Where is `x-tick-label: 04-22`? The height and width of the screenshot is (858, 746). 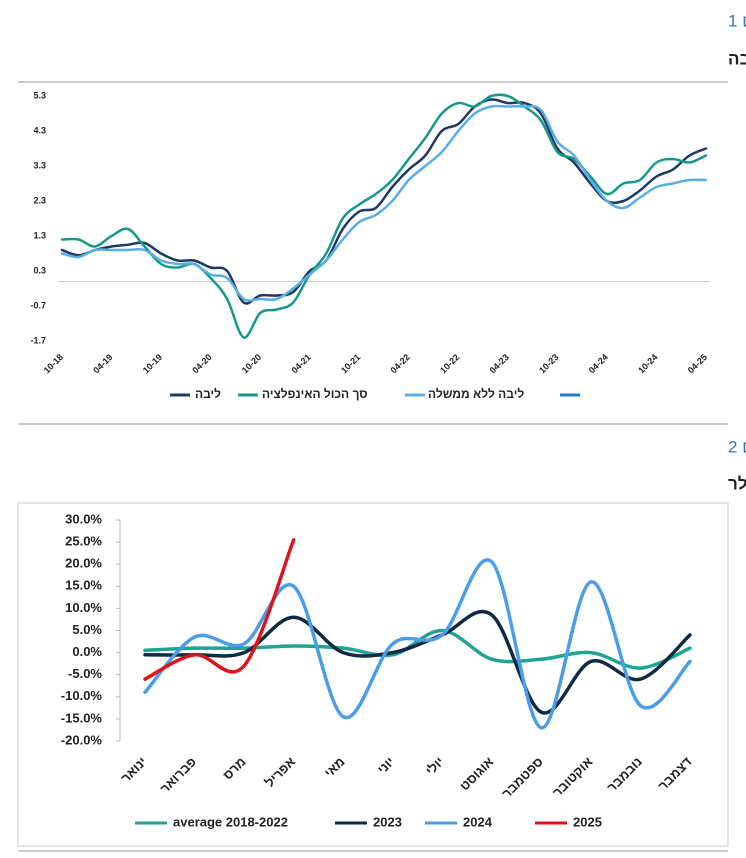 x-tick-label: 04-22 is located at coordinates (400, 363).